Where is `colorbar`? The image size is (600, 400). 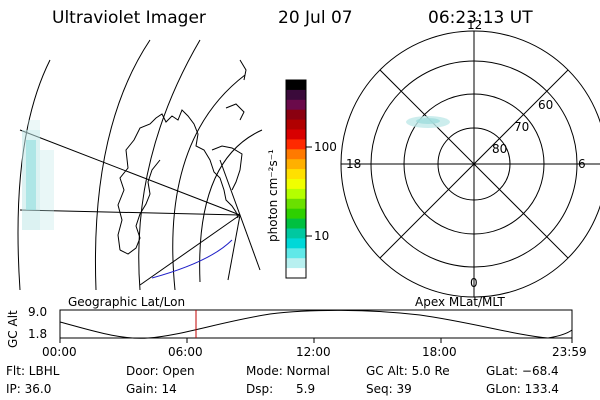 colorbar is located at coordinates (296, 179).